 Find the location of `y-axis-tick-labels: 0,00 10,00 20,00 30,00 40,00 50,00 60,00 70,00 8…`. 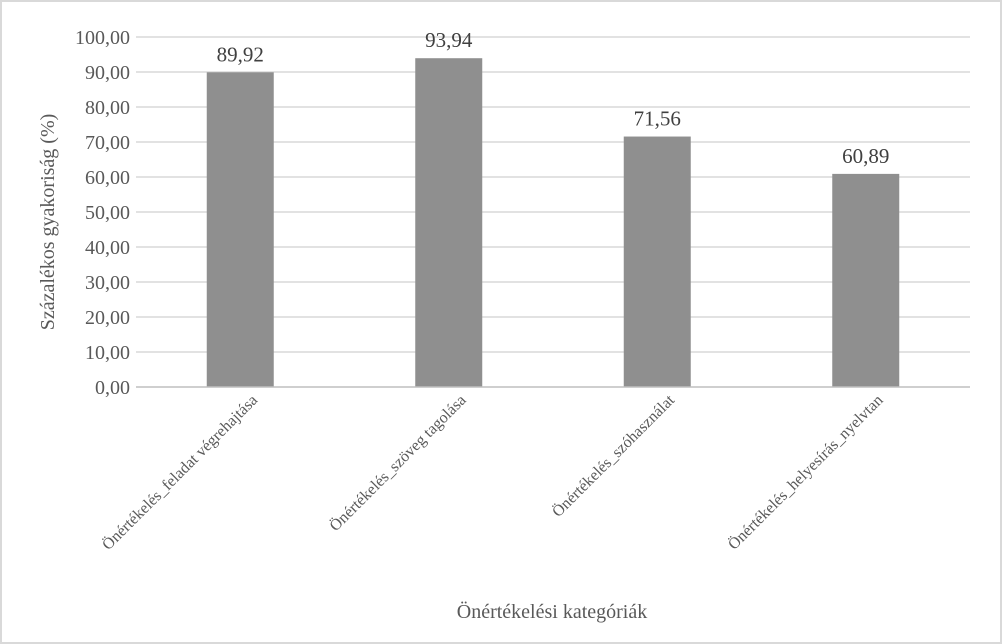

y-axis-tick-labels: 0,00 10,00 20,00 30,00 40,00 50,00 60,00 70,00 8… is located at coordinates (102, 213).